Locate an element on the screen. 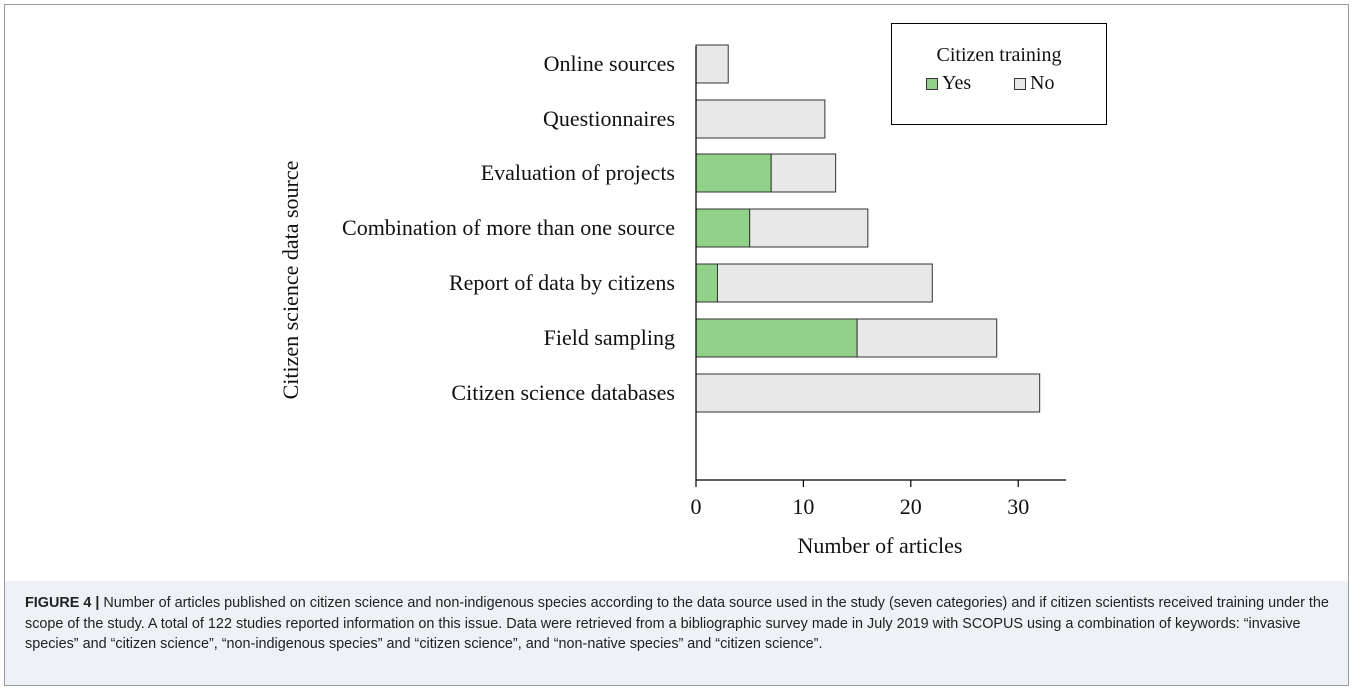 This screenshot has width=1354, height=691. category-label-2: Questionnaires is located at coordinates (609, 118).